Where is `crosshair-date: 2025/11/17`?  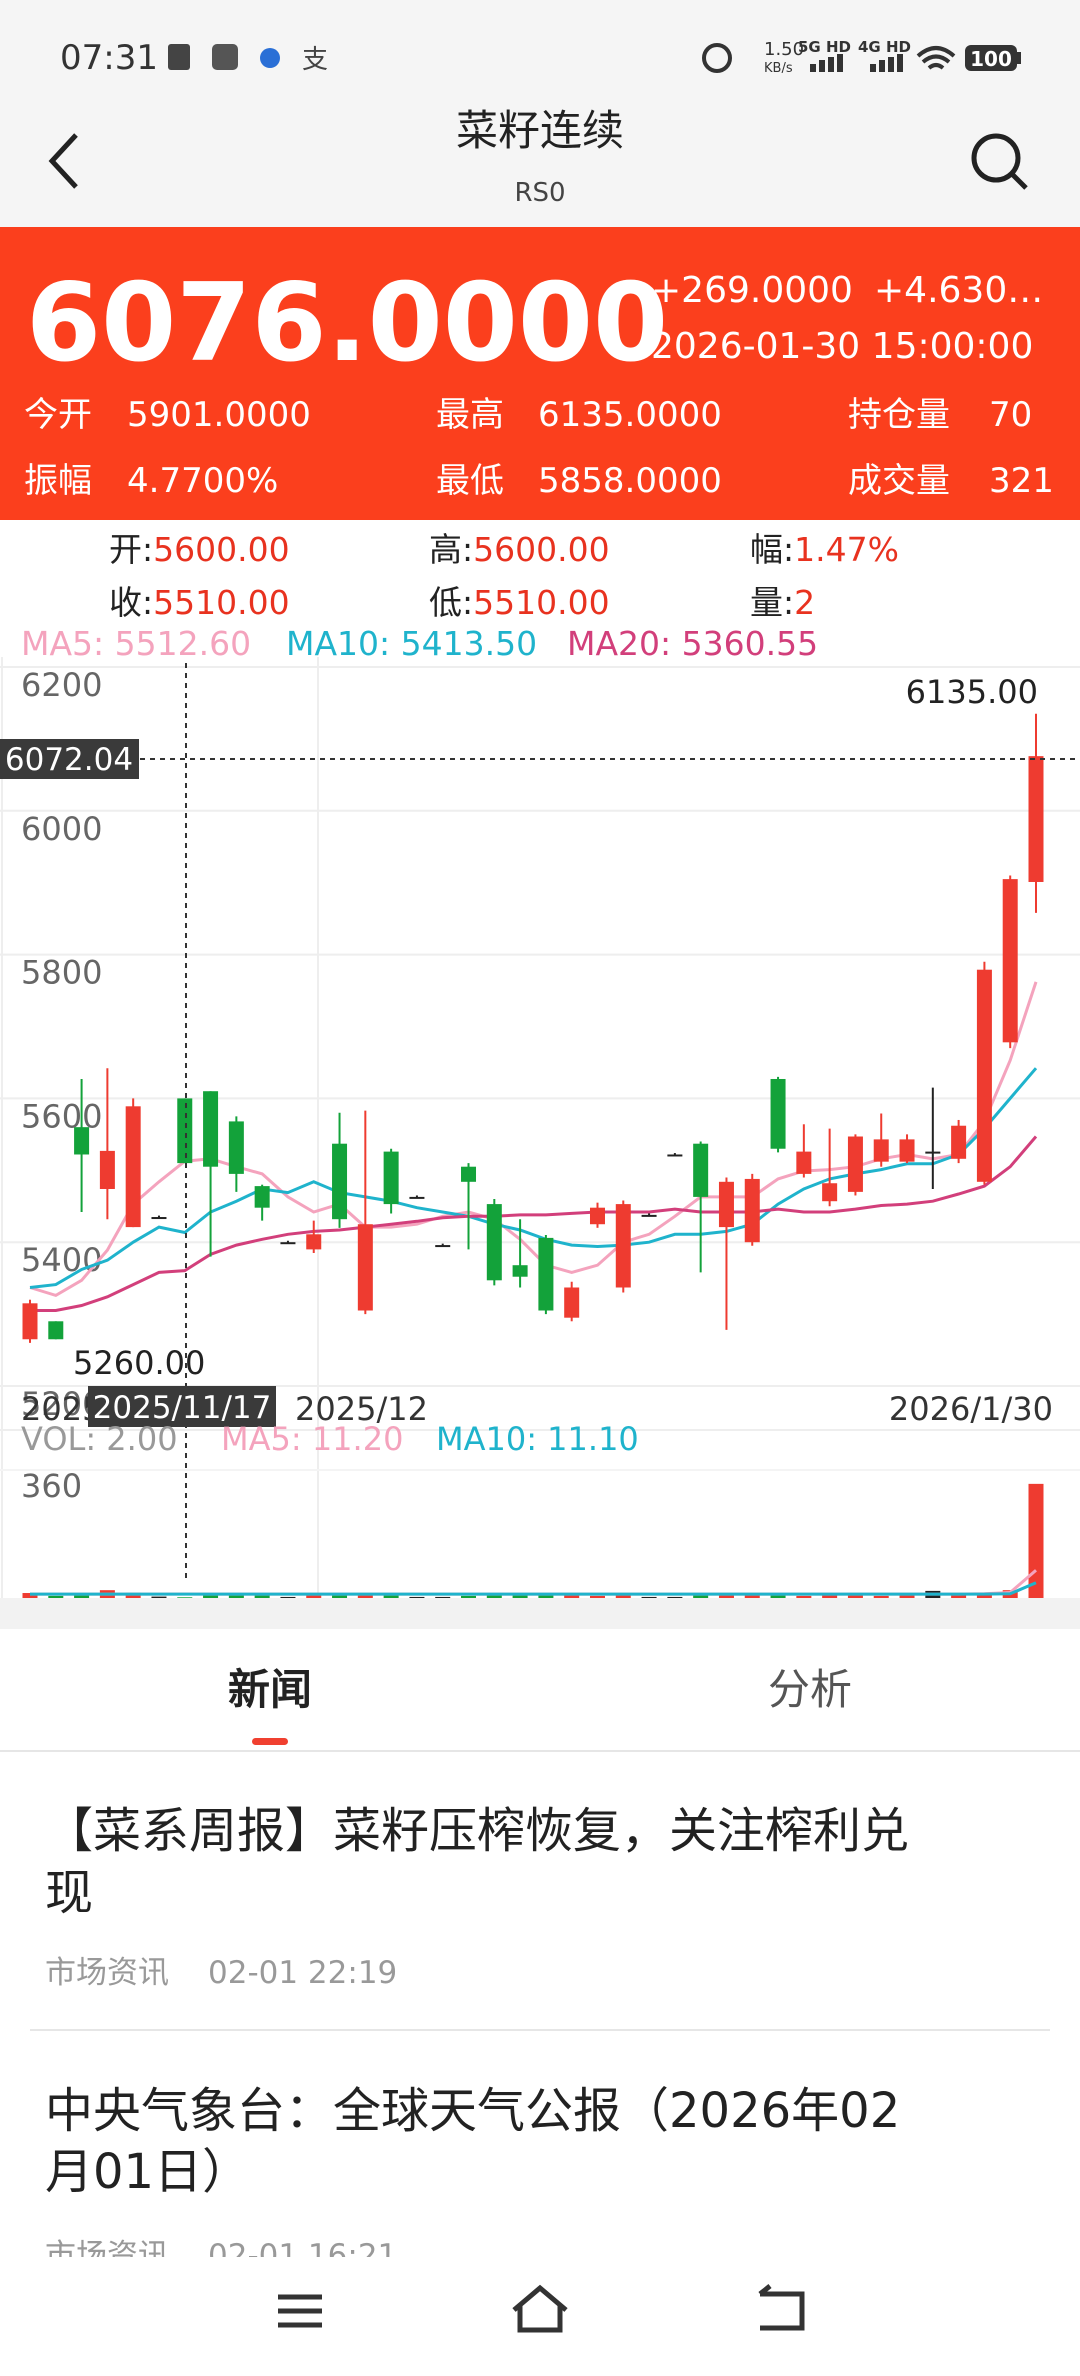
crosshair-date: 2025/11/17 is located at coordinates (182, 1408).